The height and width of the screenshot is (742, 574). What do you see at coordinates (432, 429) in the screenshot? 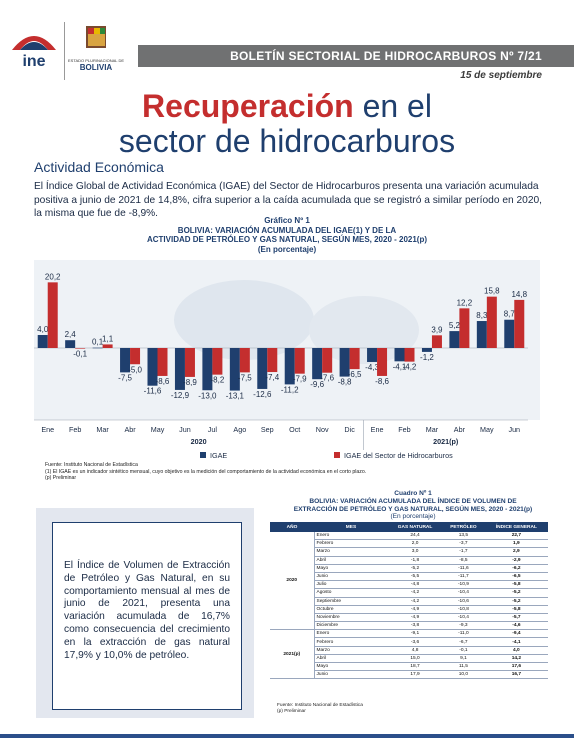
I see `x-tick-label: Mar` at bounding box center [432, 429].